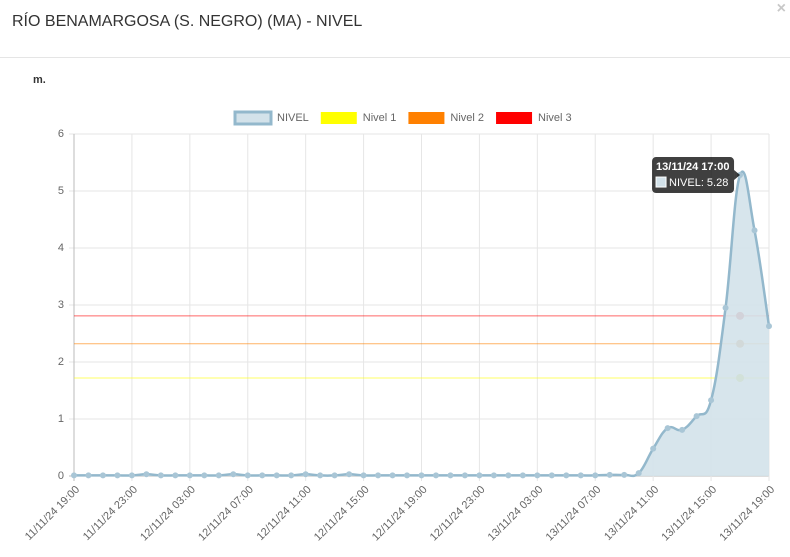 The image size is (790, 557). What do you see at coordinates (516, 514) in the screenshot?
I see `x-tick-label: 13/11/24 03:00` at bounding box center [516, 514].